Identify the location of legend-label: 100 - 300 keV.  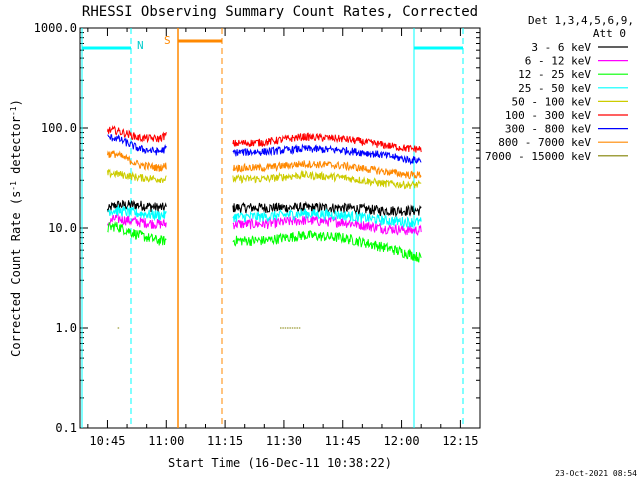
(548, 115).